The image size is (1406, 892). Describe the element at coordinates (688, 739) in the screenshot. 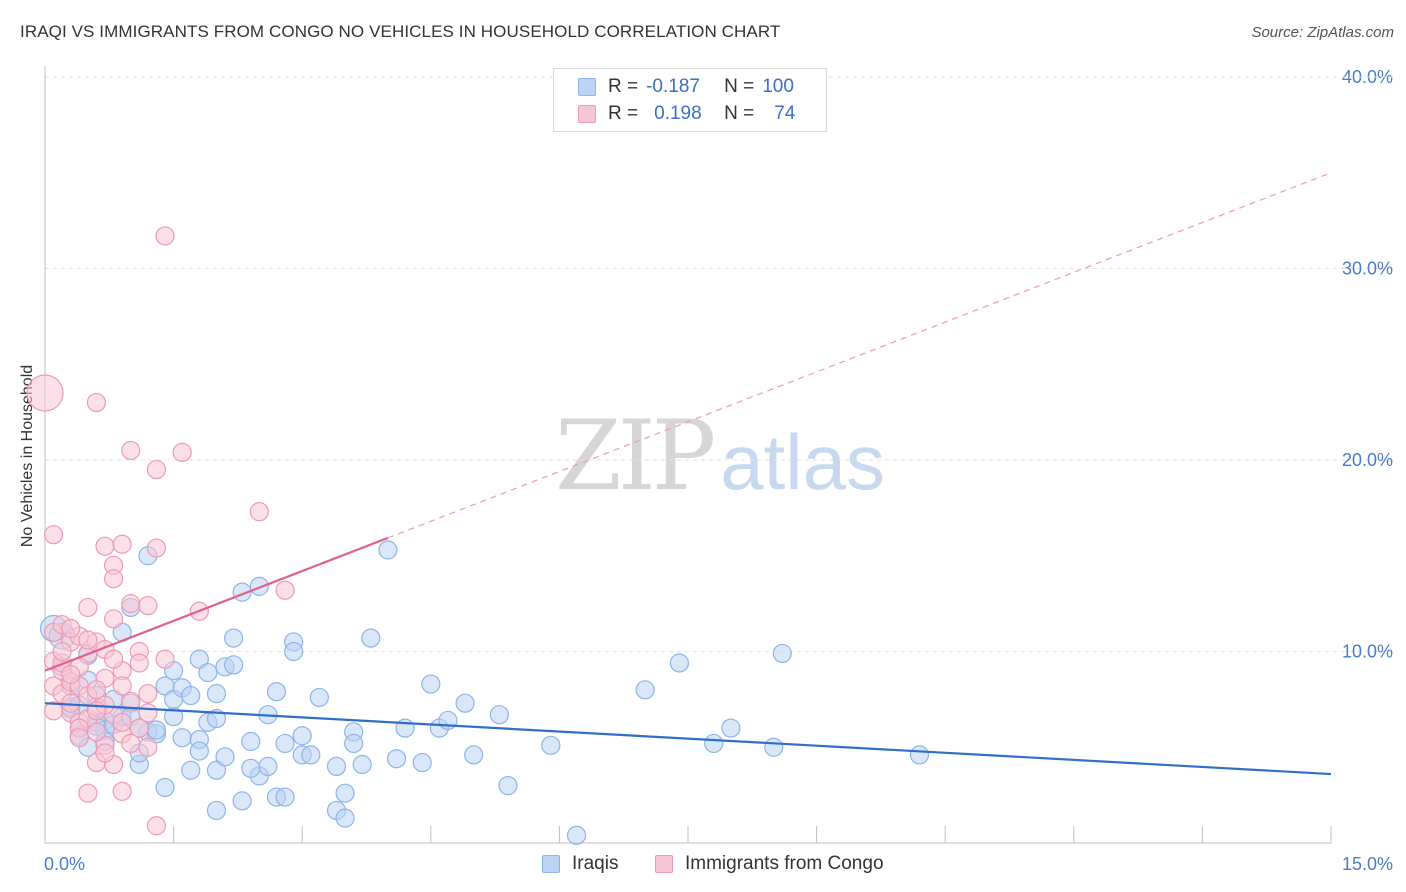

I see `iraqi-trend-line` at that location.